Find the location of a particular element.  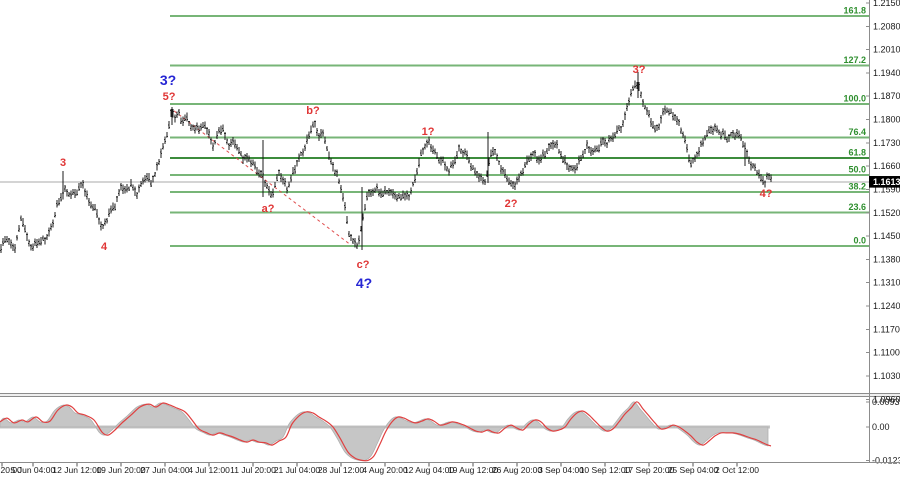

wave-label: c? is located at coordinates (363, 265).